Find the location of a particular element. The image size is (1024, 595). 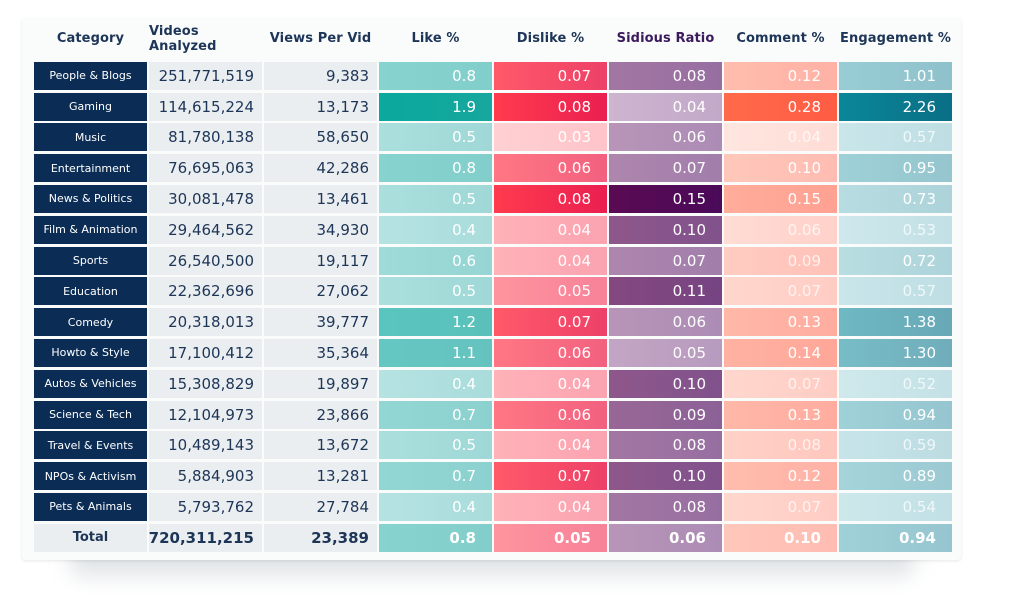

category-label: Sports is located at coordinates (90, 260).